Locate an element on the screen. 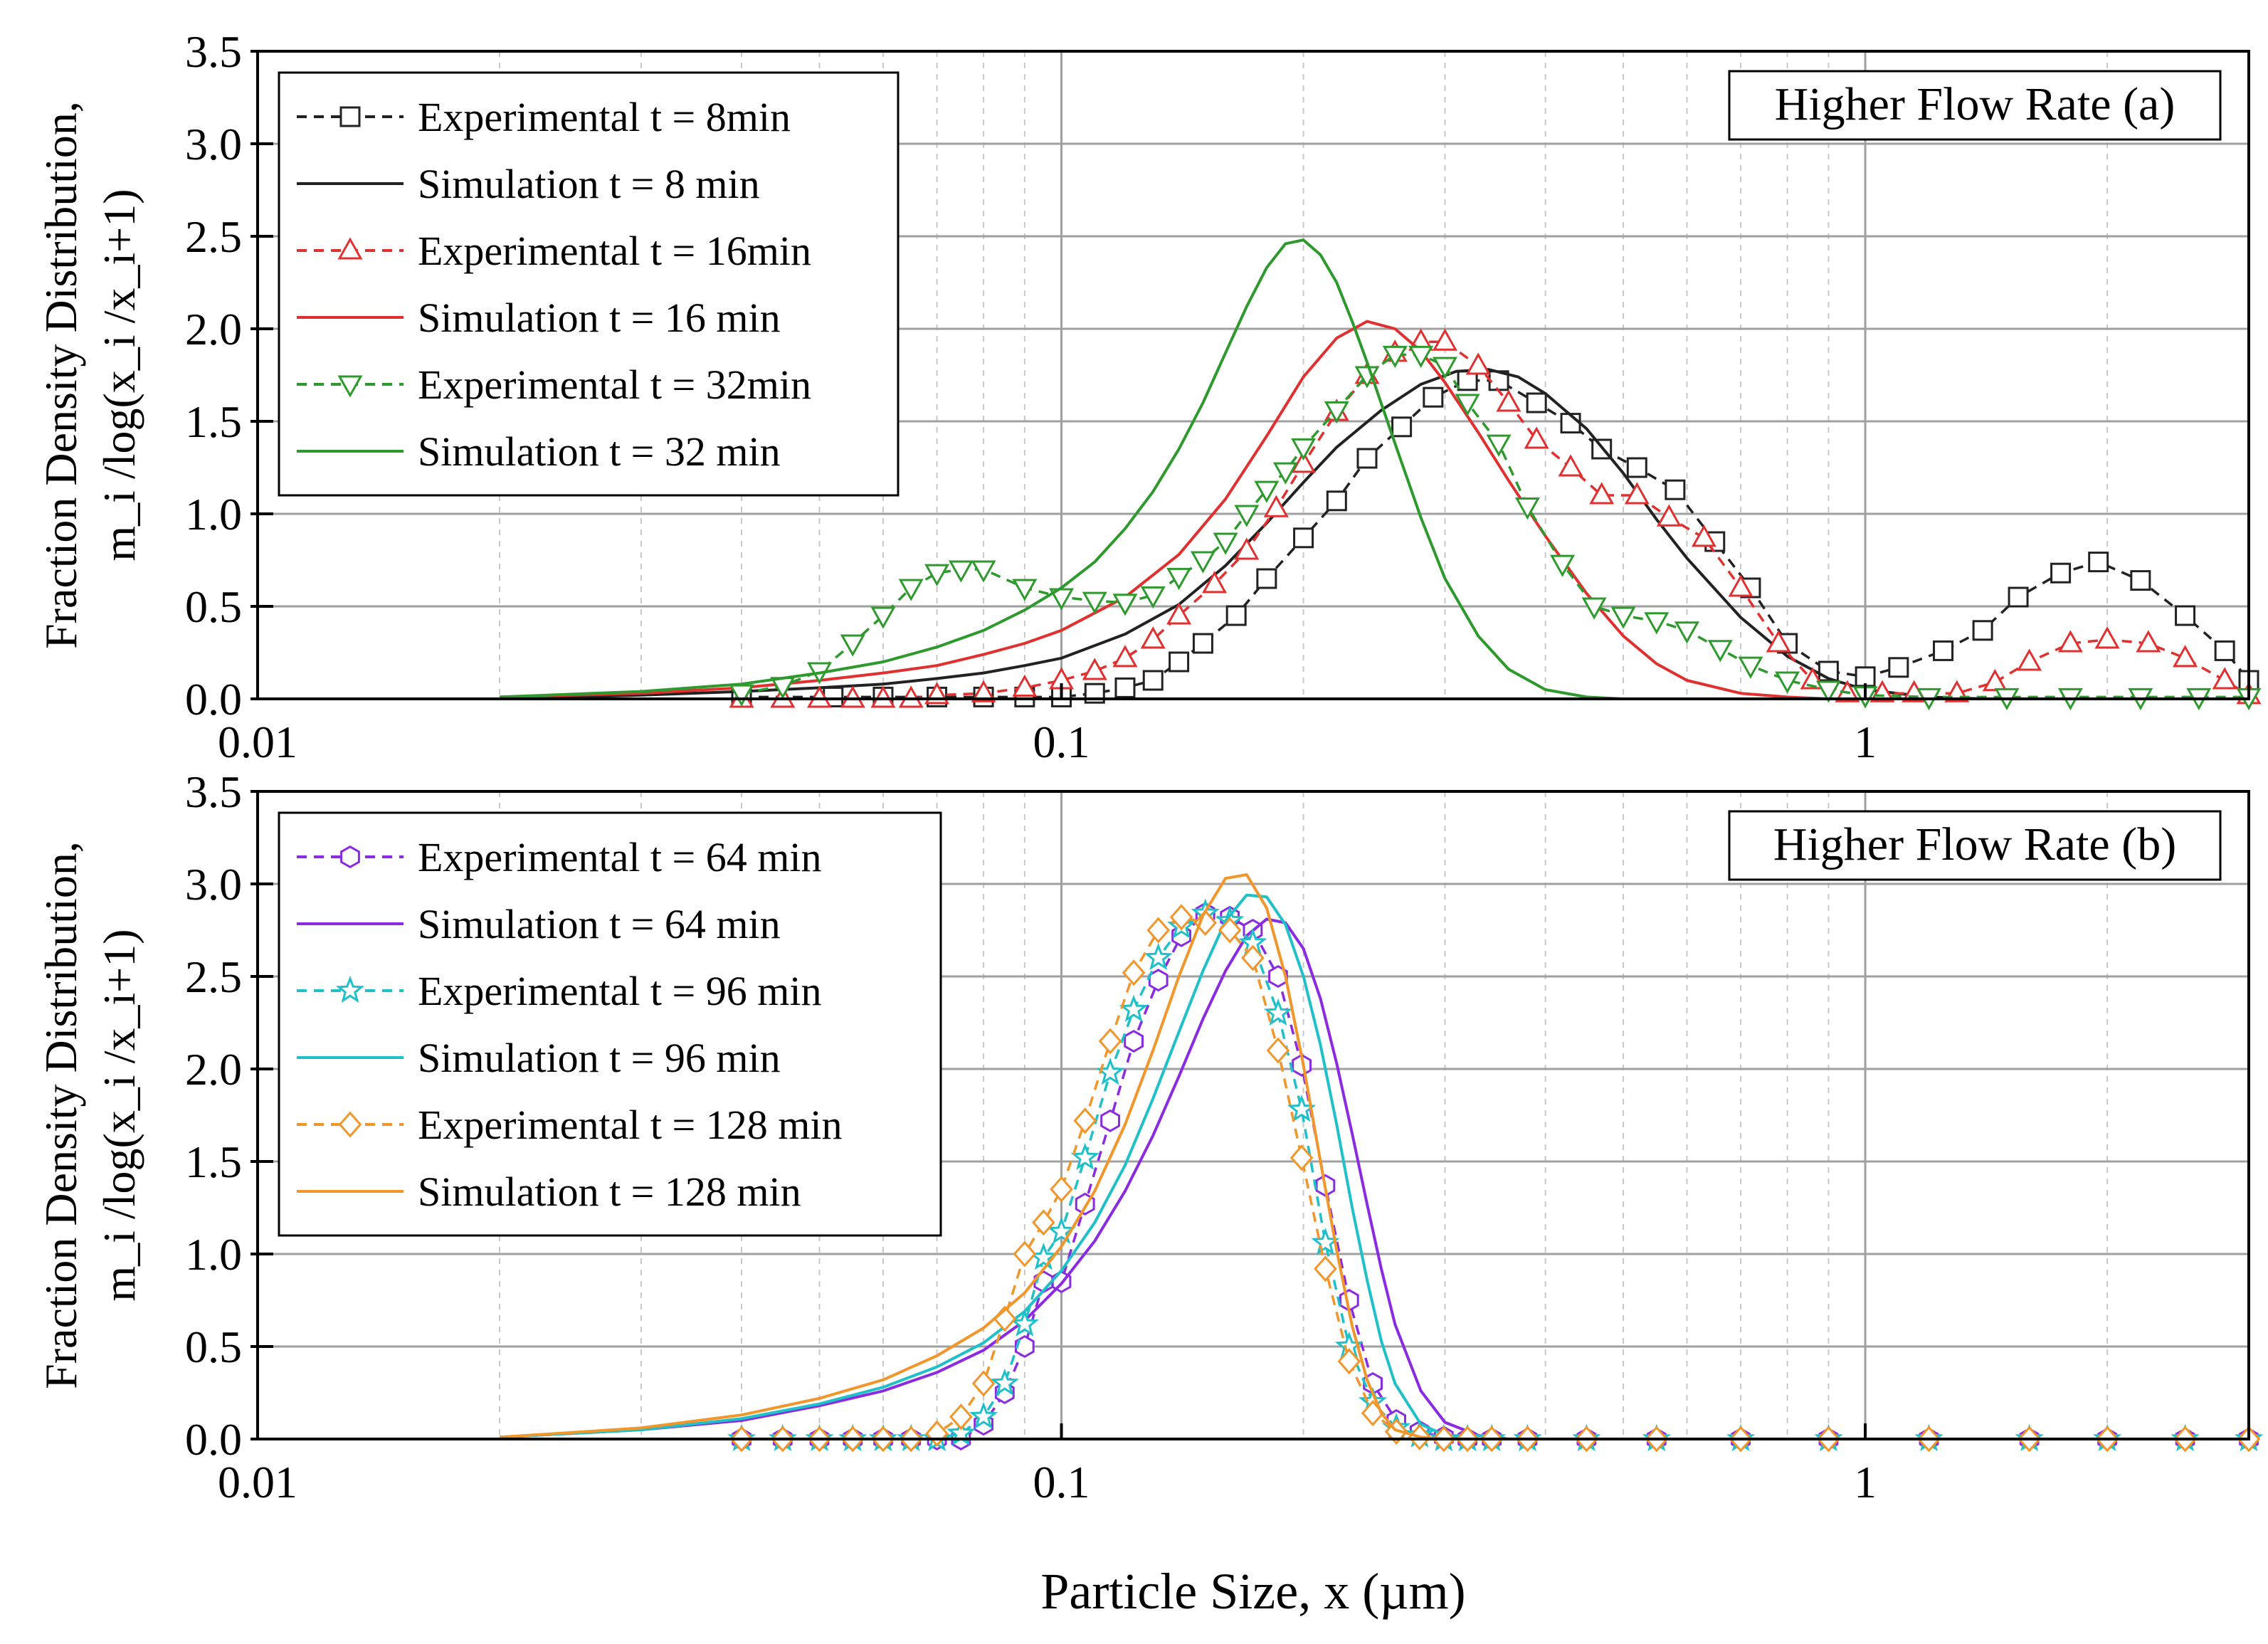  y-tick-label: 0.5 is located at coordinates (213, 1347).